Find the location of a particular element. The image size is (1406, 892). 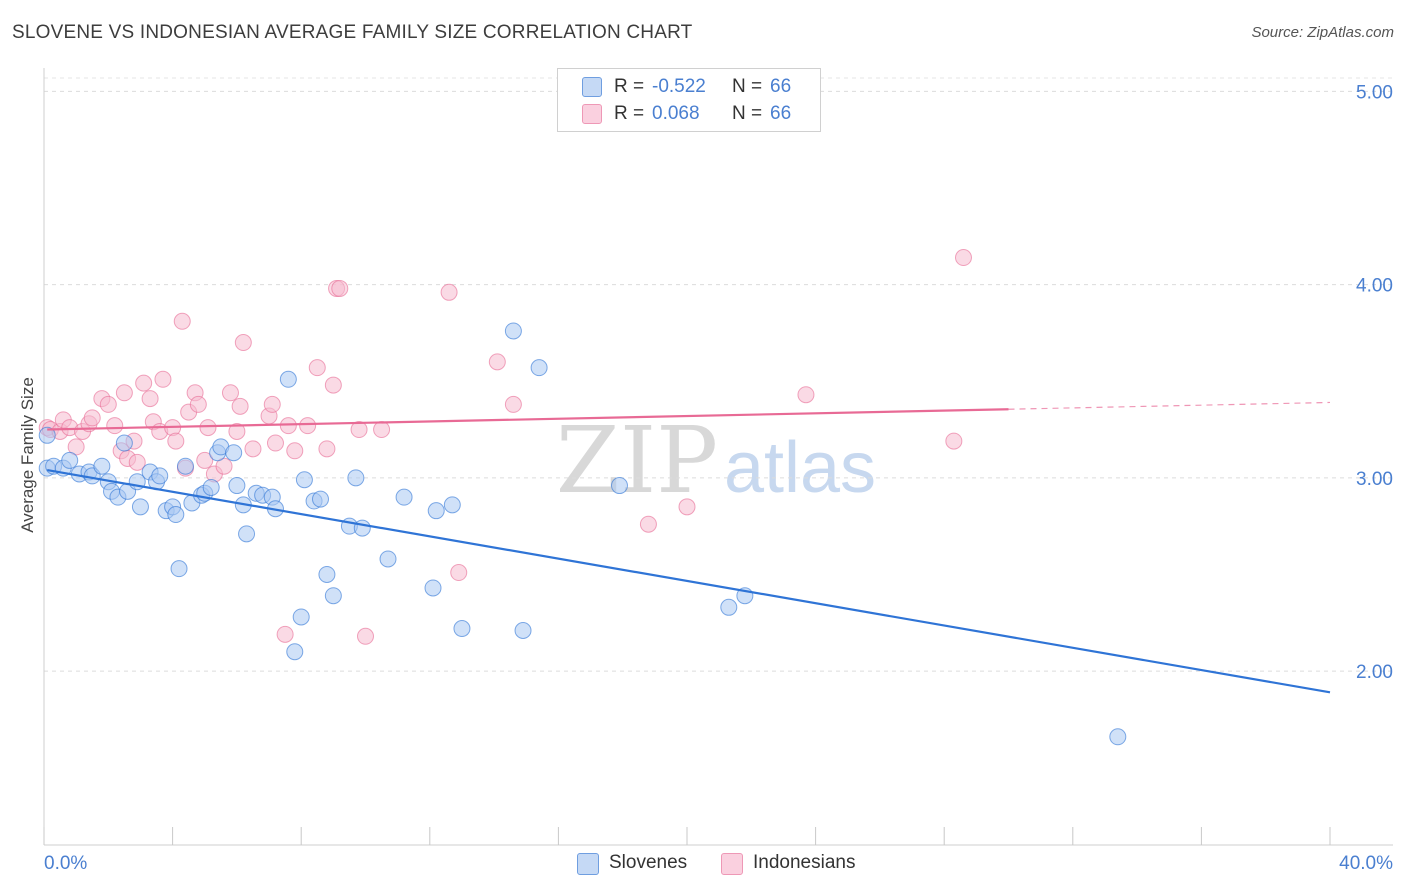

y-tick-label: 4.00 is located at coordinates (1374, 286).